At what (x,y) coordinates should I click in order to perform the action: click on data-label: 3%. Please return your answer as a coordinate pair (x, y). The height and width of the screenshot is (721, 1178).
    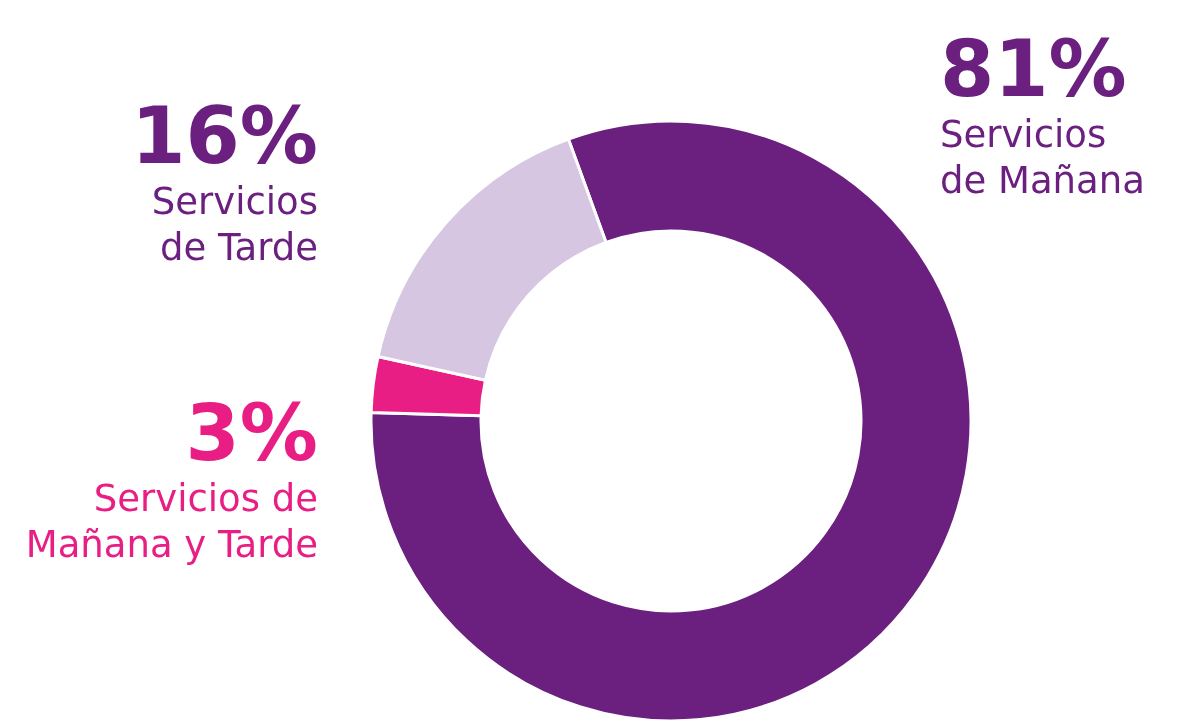
    Looking at the image, I should click on (251, 433).